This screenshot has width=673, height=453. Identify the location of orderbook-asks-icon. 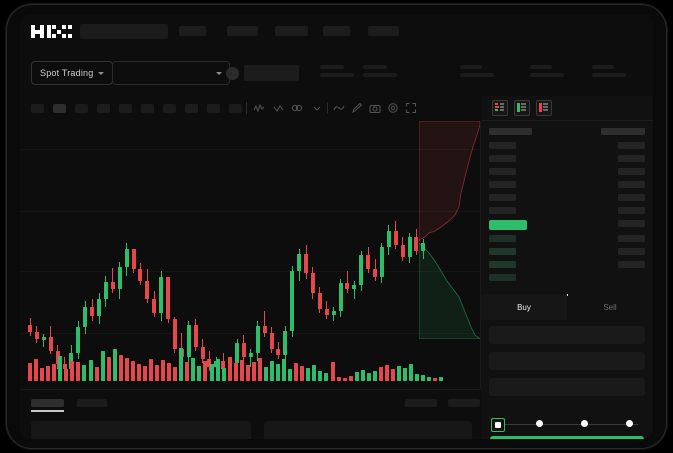
(544, 108).